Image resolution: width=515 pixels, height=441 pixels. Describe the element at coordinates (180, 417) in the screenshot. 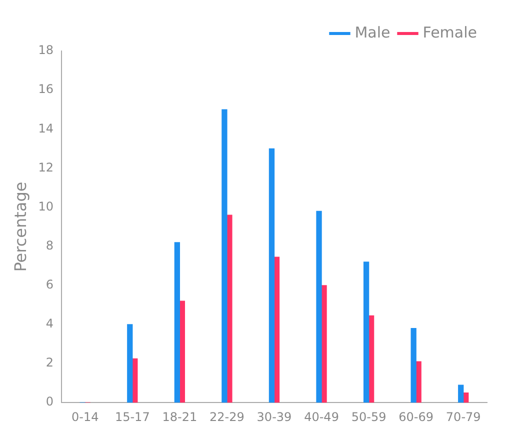

I see `x-tick-label: 18-21` at that location.